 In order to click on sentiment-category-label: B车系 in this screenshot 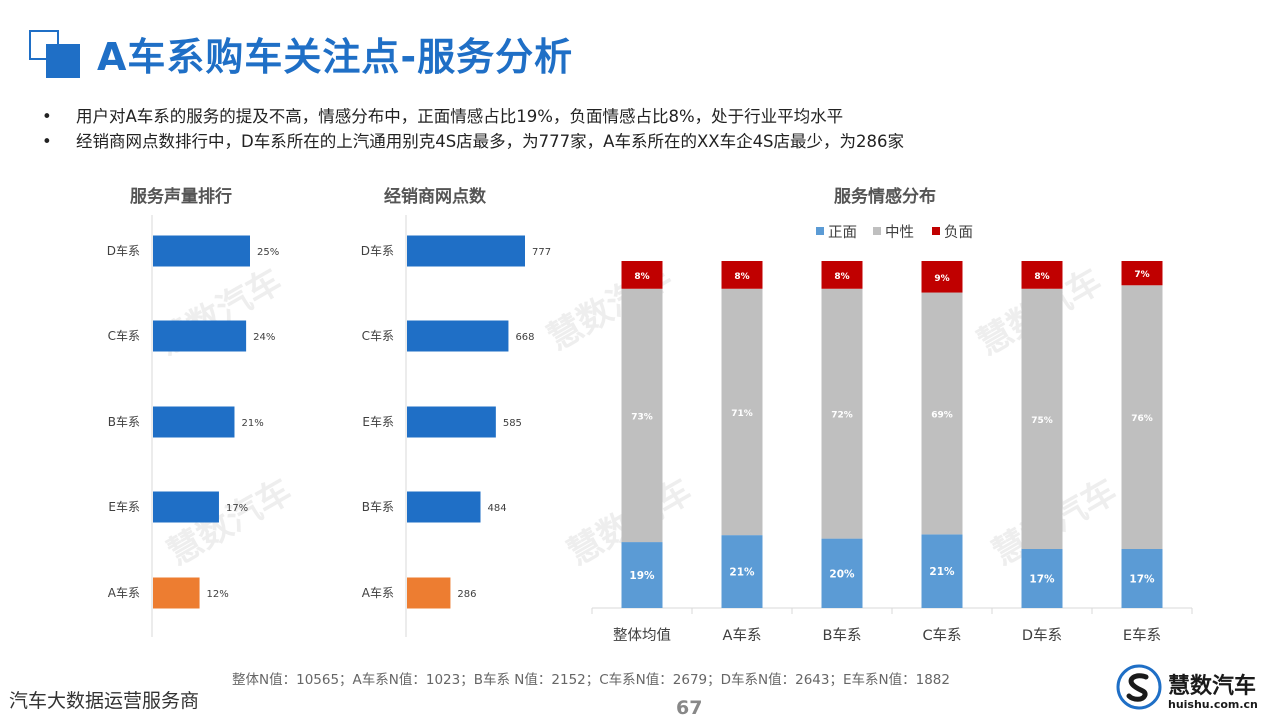, I will do `click(842, 635)`.